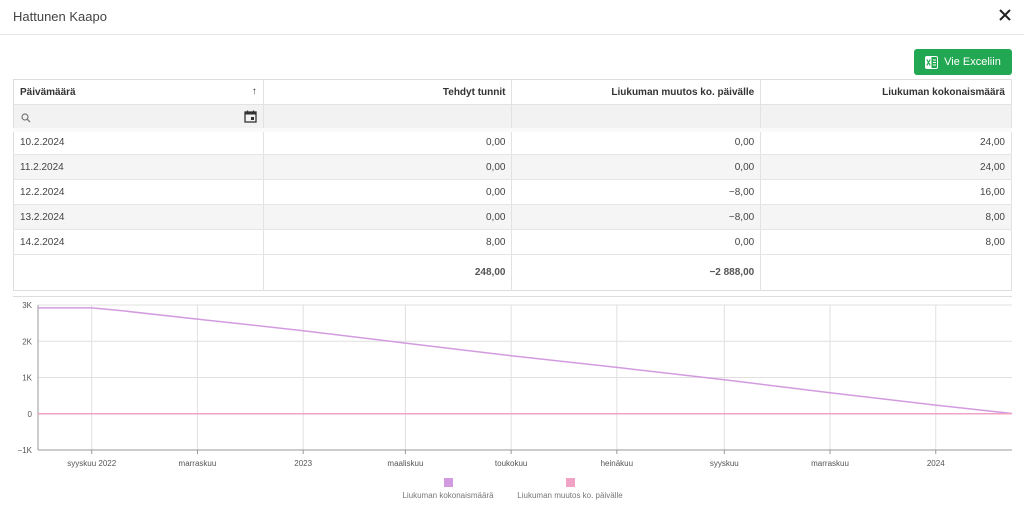 The height and width of the screenshot is (507, 1024). I want to click on close-icon, so click(1005, 15).